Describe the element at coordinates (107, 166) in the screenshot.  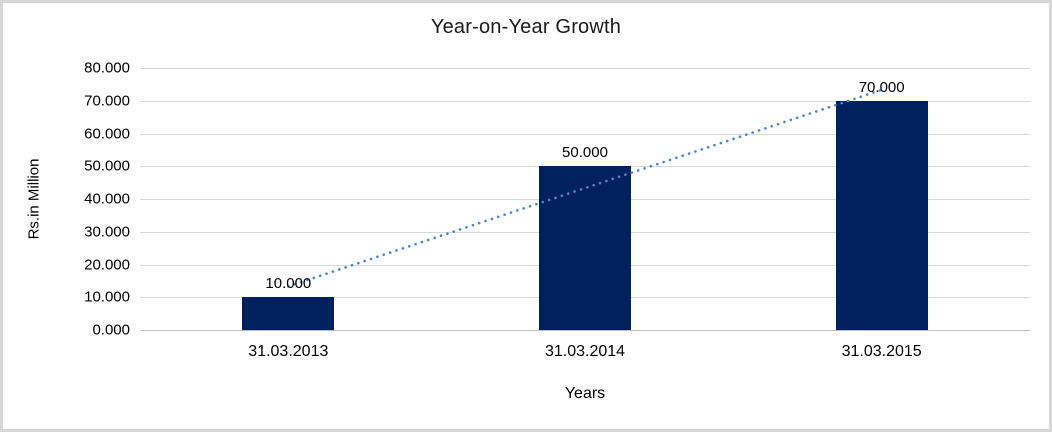
I see `y-tick-label: 50.000` at that location.